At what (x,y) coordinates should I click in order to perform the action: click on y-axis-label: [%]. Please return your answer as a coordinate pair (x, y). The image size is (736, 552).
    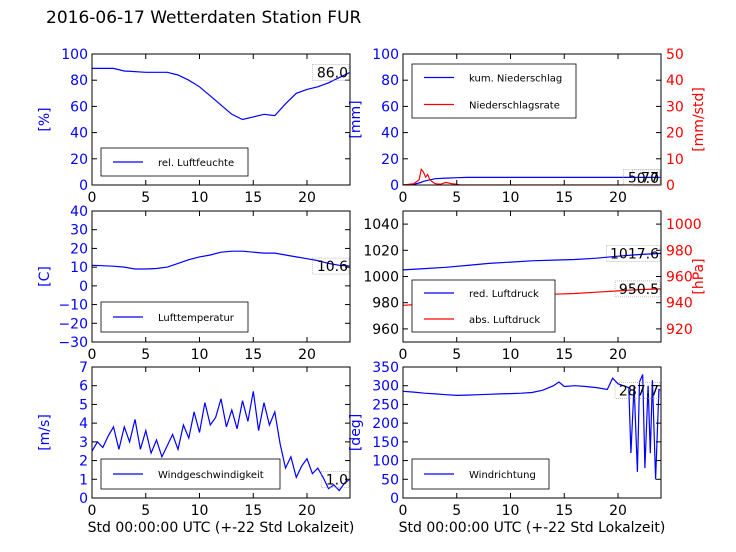
    Looking at the image, I should click on (45, 119).